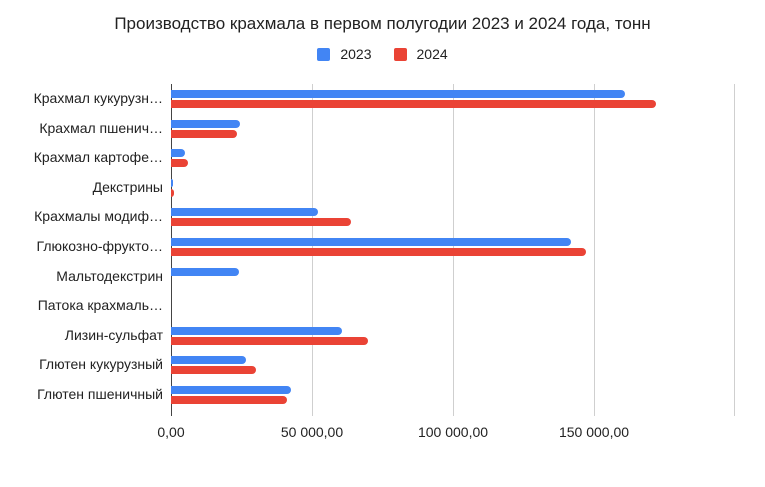  Describe the element at coordinates (400, 54) in the screenshot. I see `legend-swatch-red-icon` at that location.